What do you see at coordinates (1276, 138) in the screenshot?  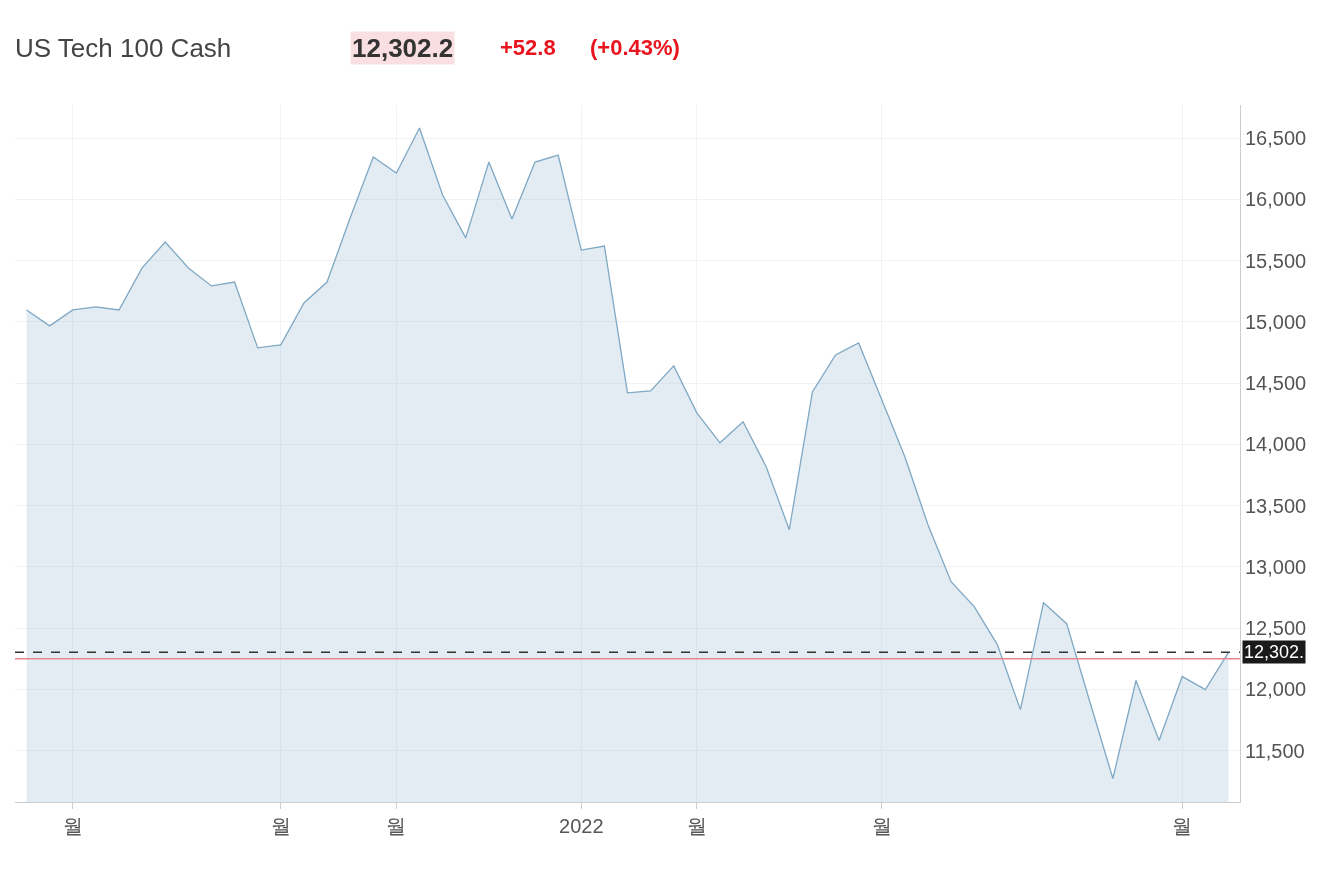 I see `y-tick-label: 16,500` at bounding box center [1276, 138].